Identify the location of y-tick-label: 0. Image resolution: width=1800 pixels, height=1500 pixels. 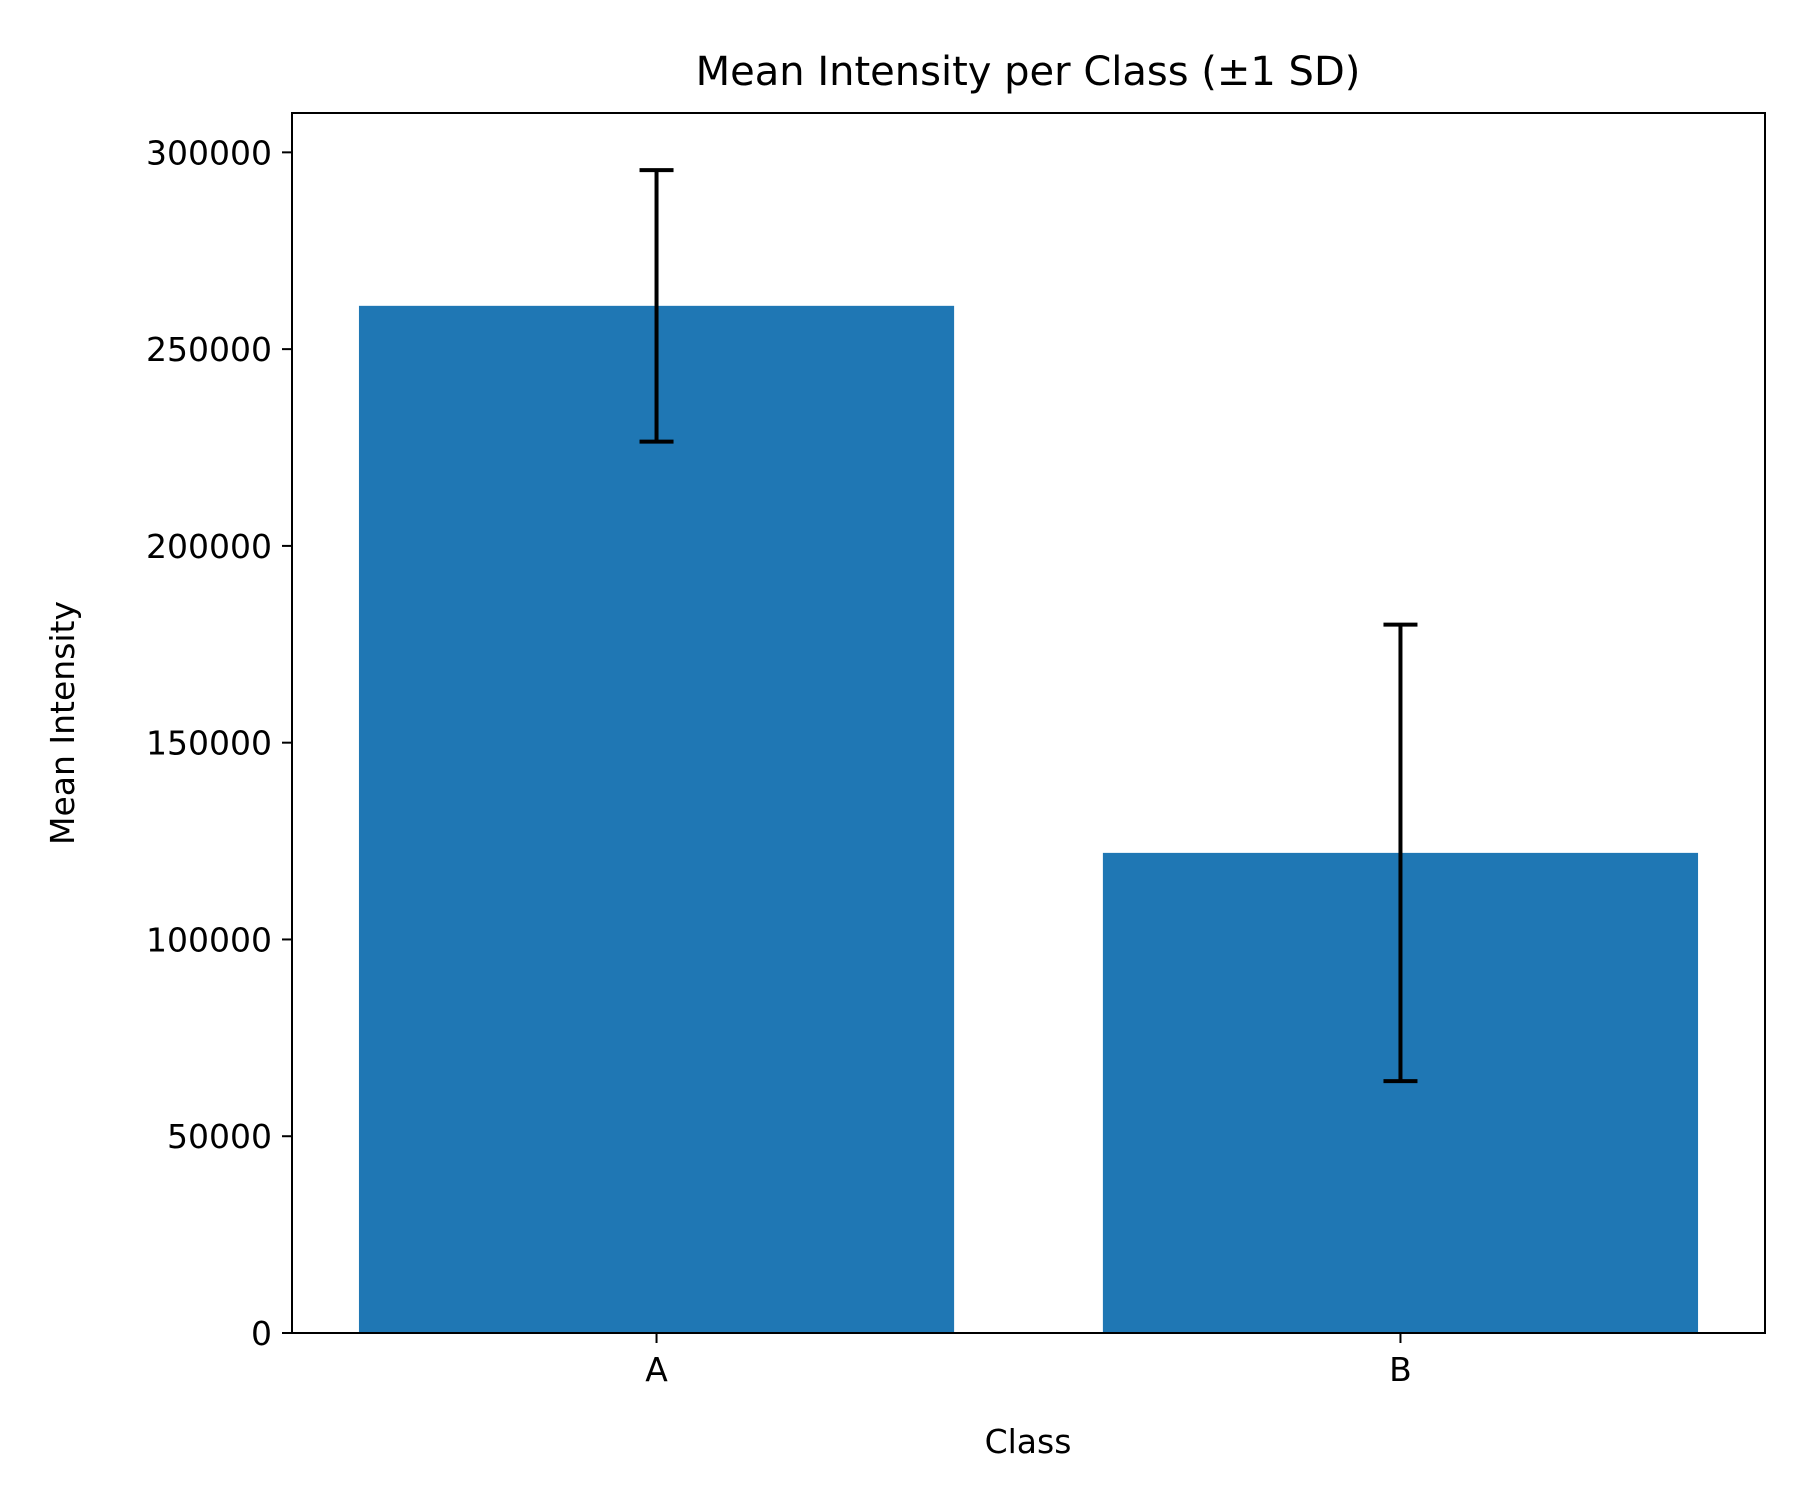
(261, 1333).